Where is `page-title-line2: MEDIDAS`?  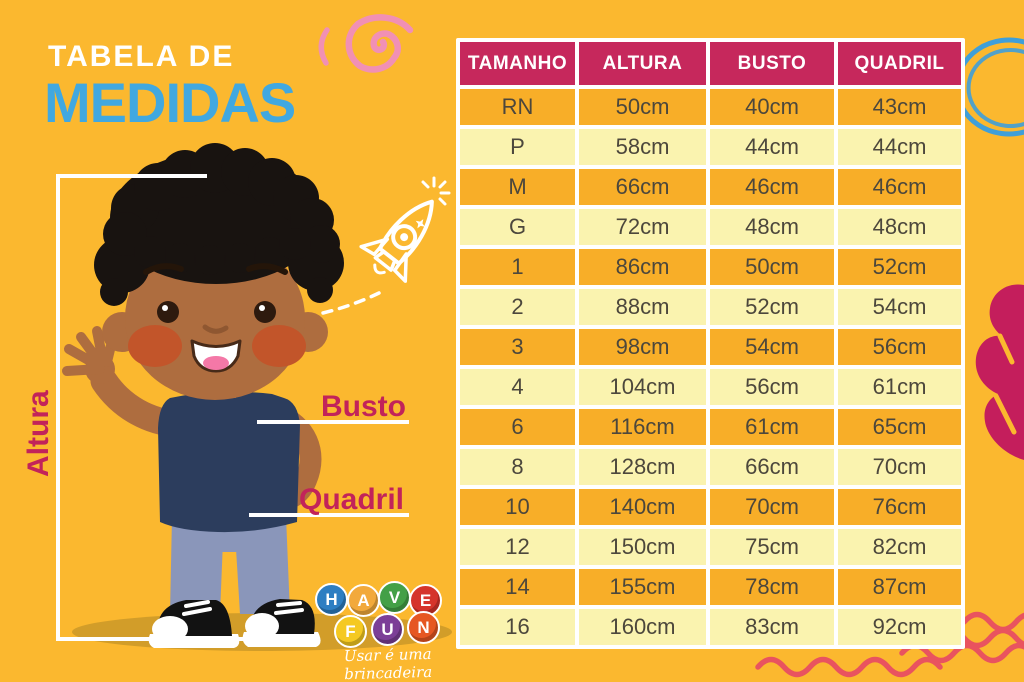 page-title-line2: MEDIDAS is located at coordinates (170, 102).